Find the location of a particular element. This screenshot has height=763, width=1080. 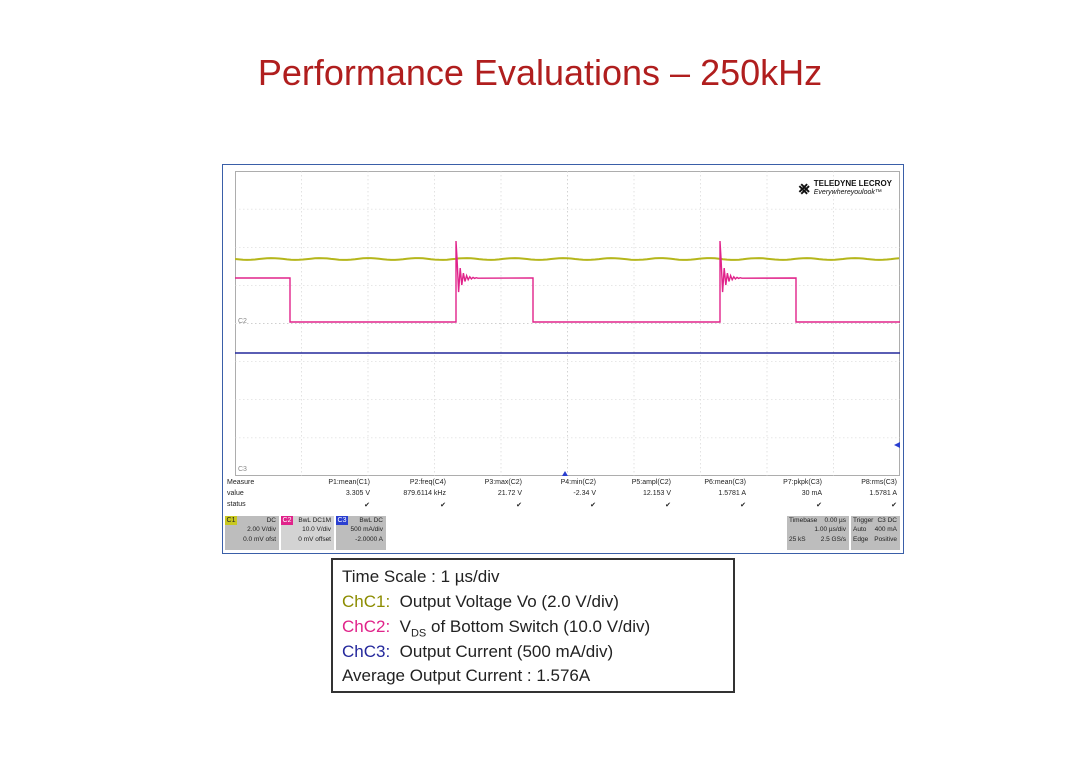

legend-ch1-label: ChC1: is located at coordinates (366, 601).